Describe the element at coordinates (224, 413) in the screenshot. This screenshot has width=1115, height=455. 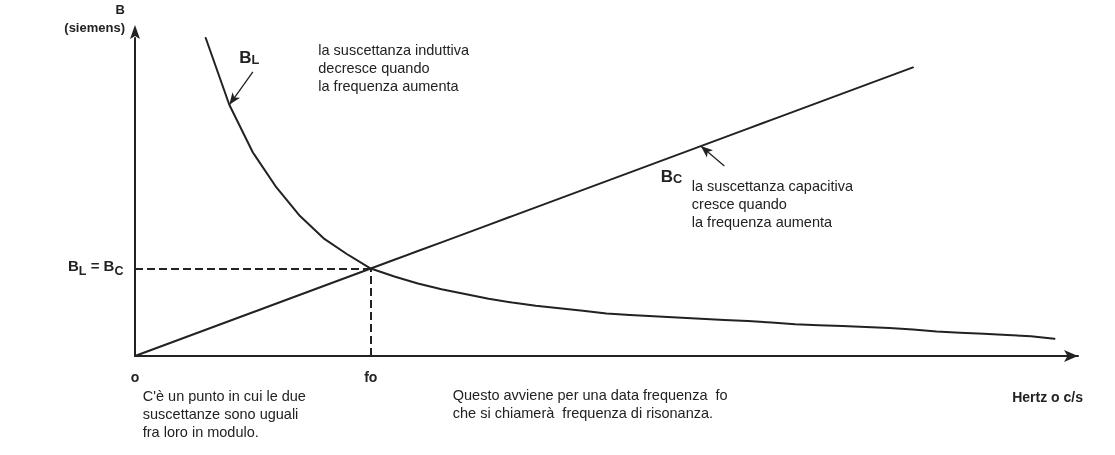
I see `text: C'è un punto in cui le due suscettanze sono uguali fra loro in modulo.` at that location.